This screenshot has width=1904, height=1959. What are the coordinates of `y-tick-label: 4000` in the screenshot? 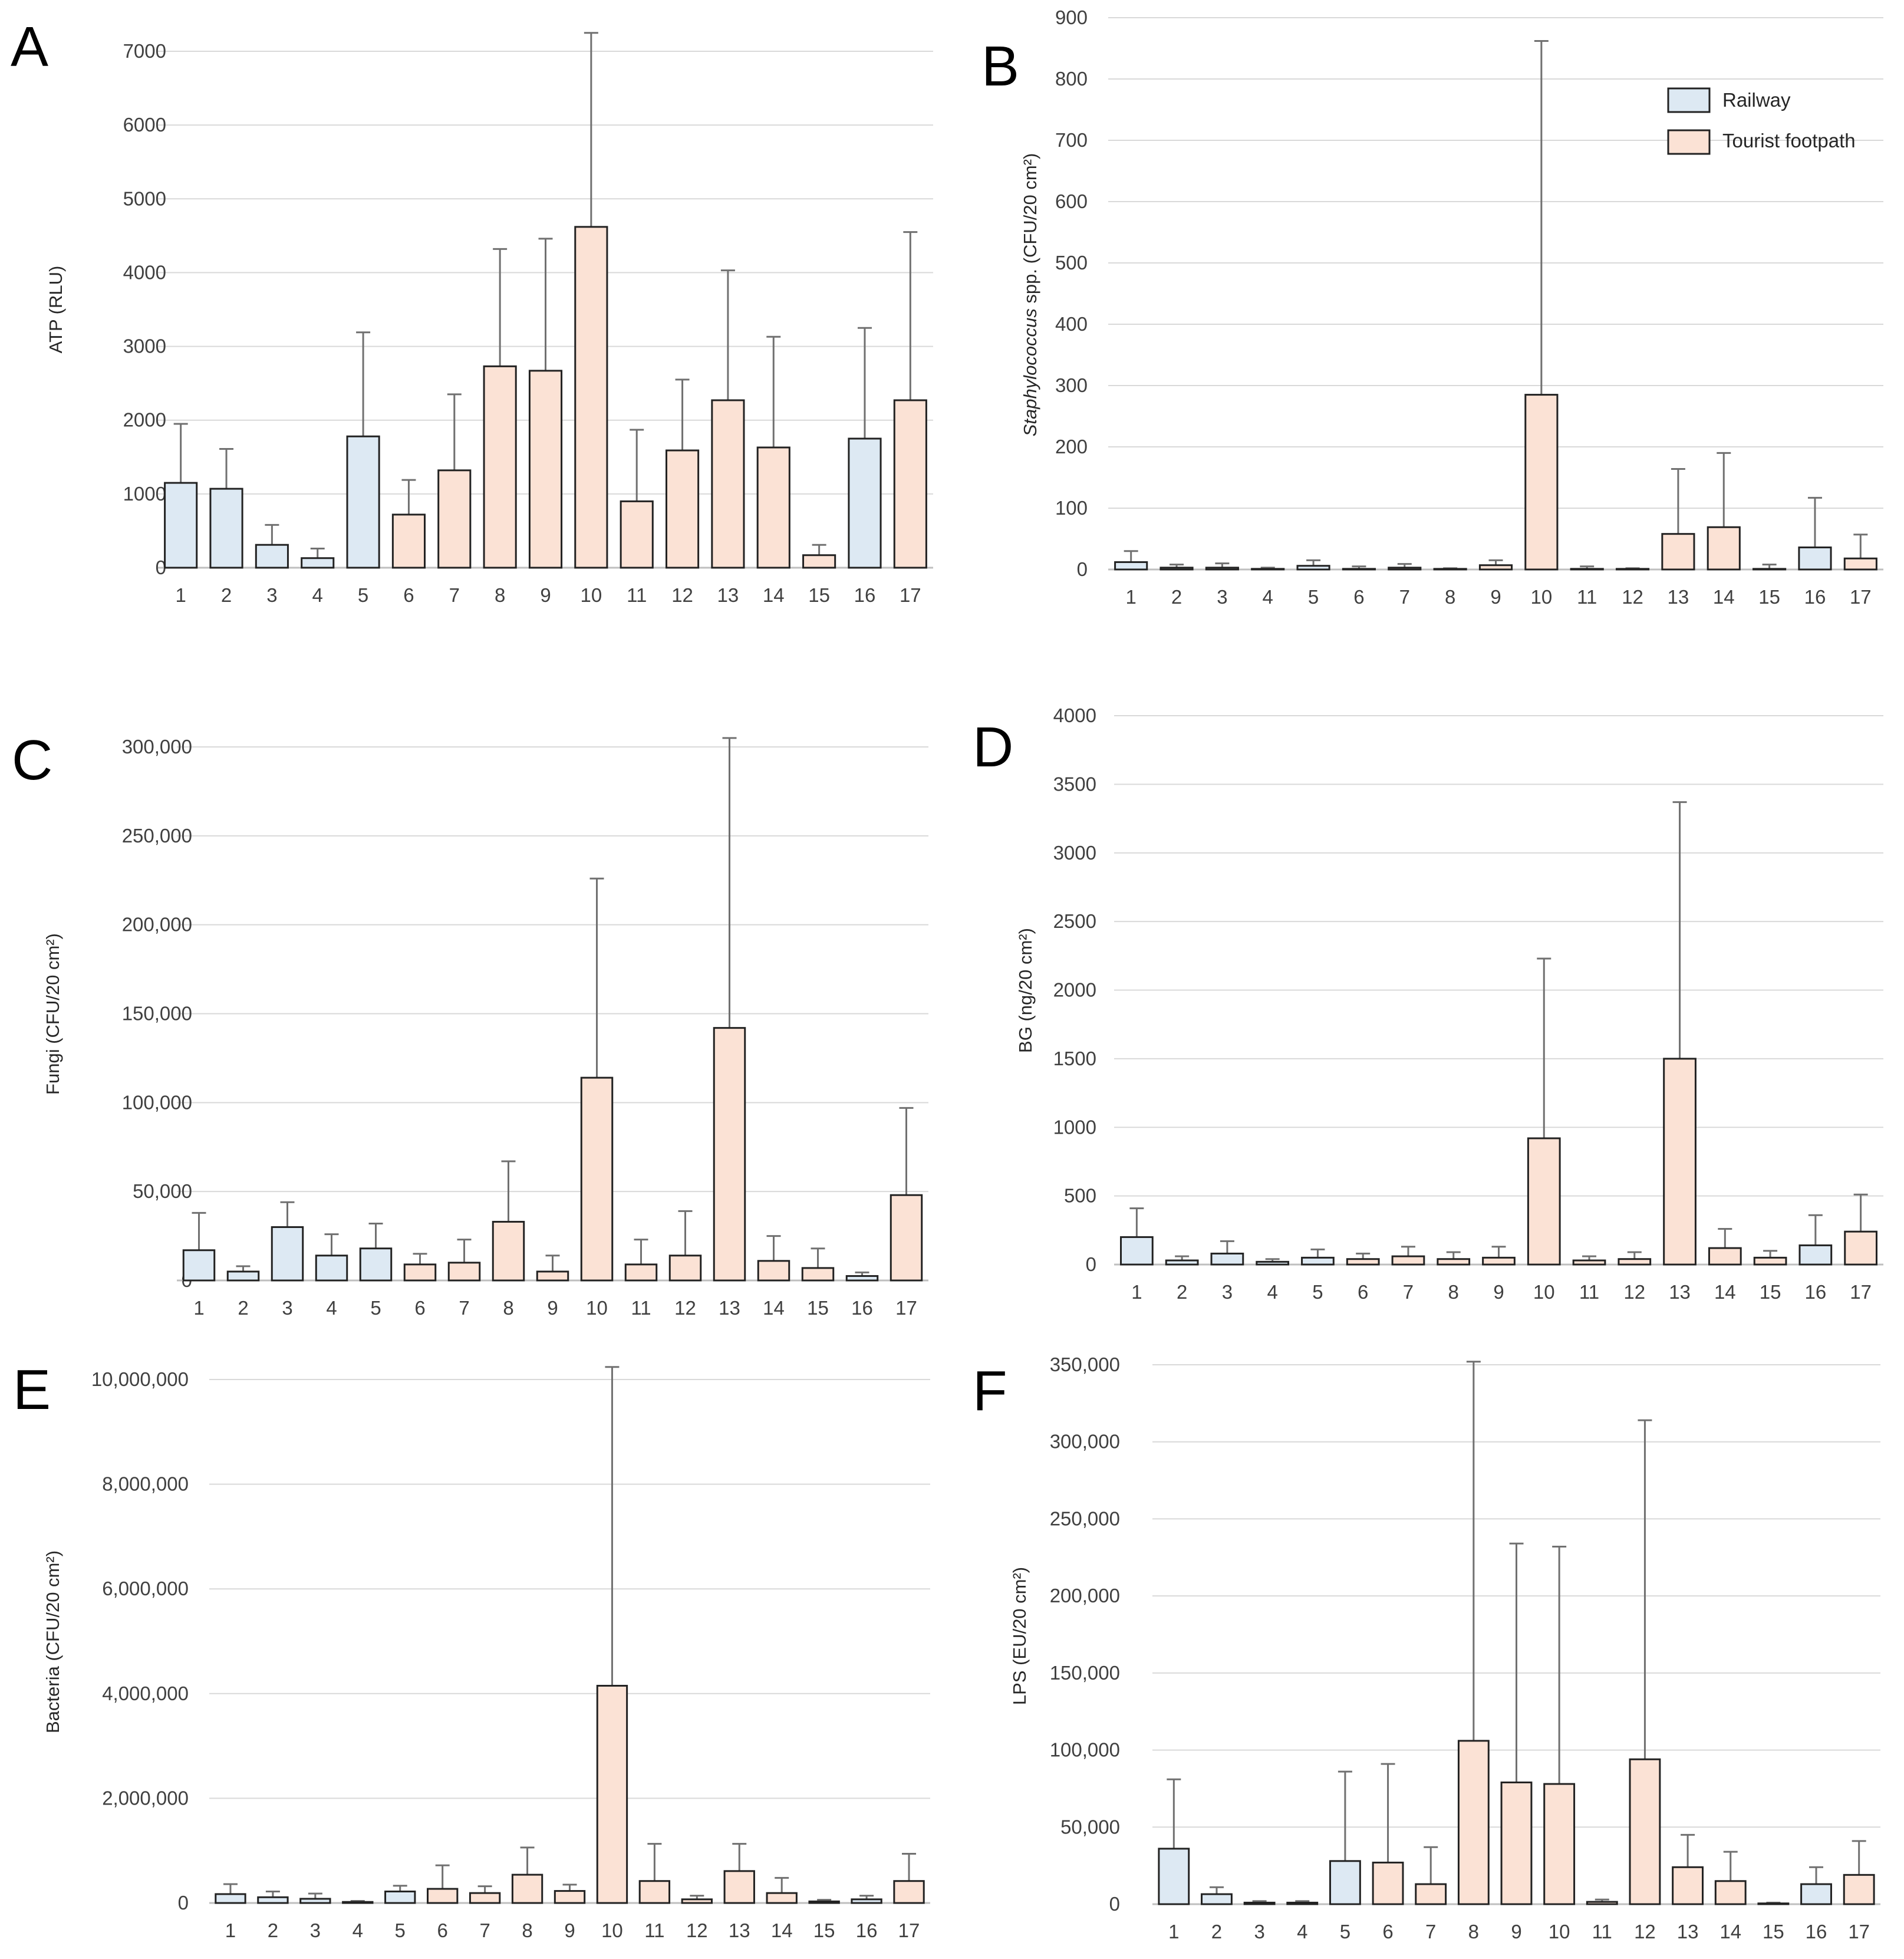 It's located at (1074, 715).